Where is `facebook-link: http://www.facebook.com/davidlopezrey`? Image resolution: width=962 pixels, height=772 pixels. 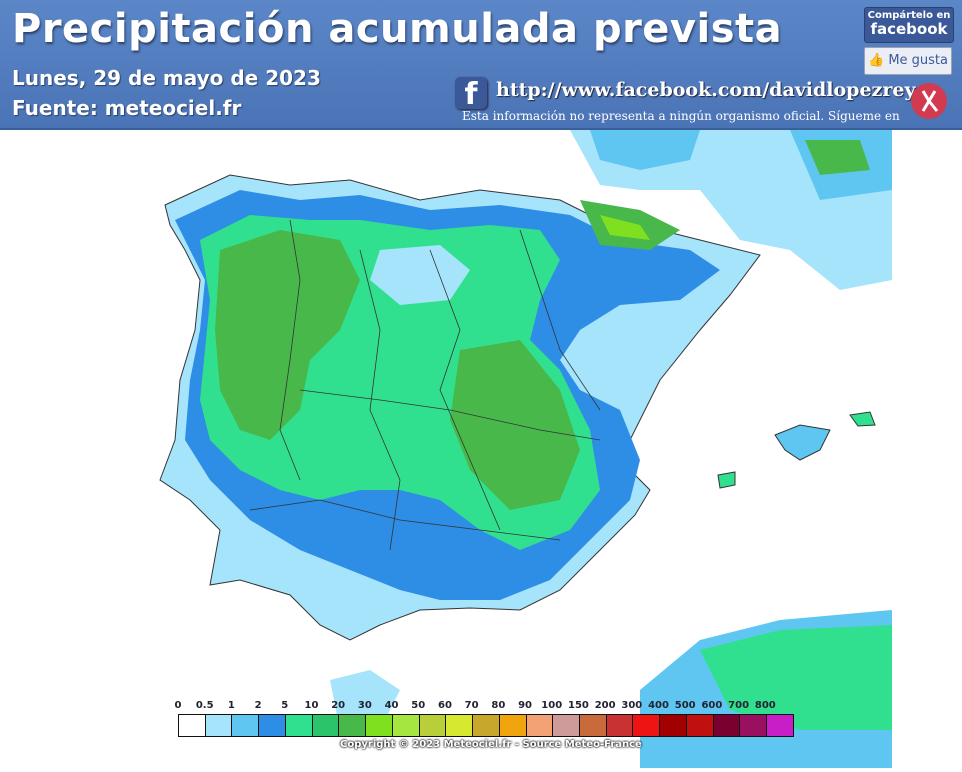 facebook-link: http://www.facebook.com/davidlopezrey is located at coordinates (706, 90).